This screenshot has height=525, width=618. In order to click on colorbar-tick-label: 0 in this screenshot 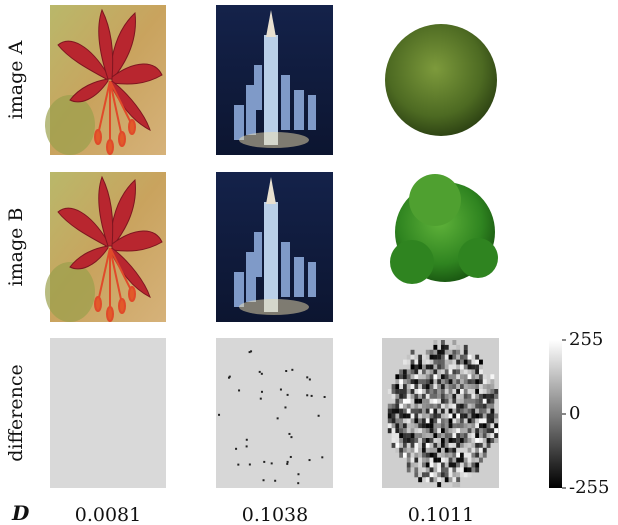, I will do `click(574, 413)`.